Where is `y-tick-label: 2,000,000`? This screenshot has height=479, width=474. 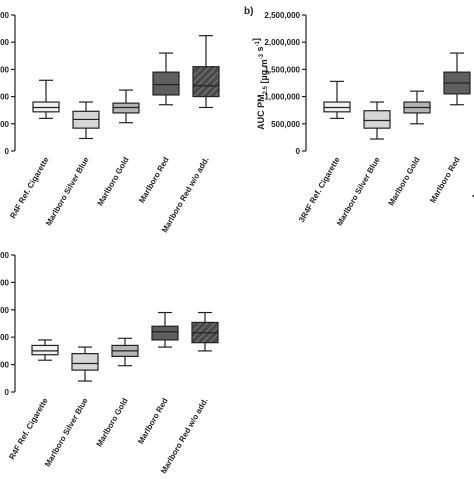
y-tick-label: 2,000,000 is located at coordinates (282, 42).